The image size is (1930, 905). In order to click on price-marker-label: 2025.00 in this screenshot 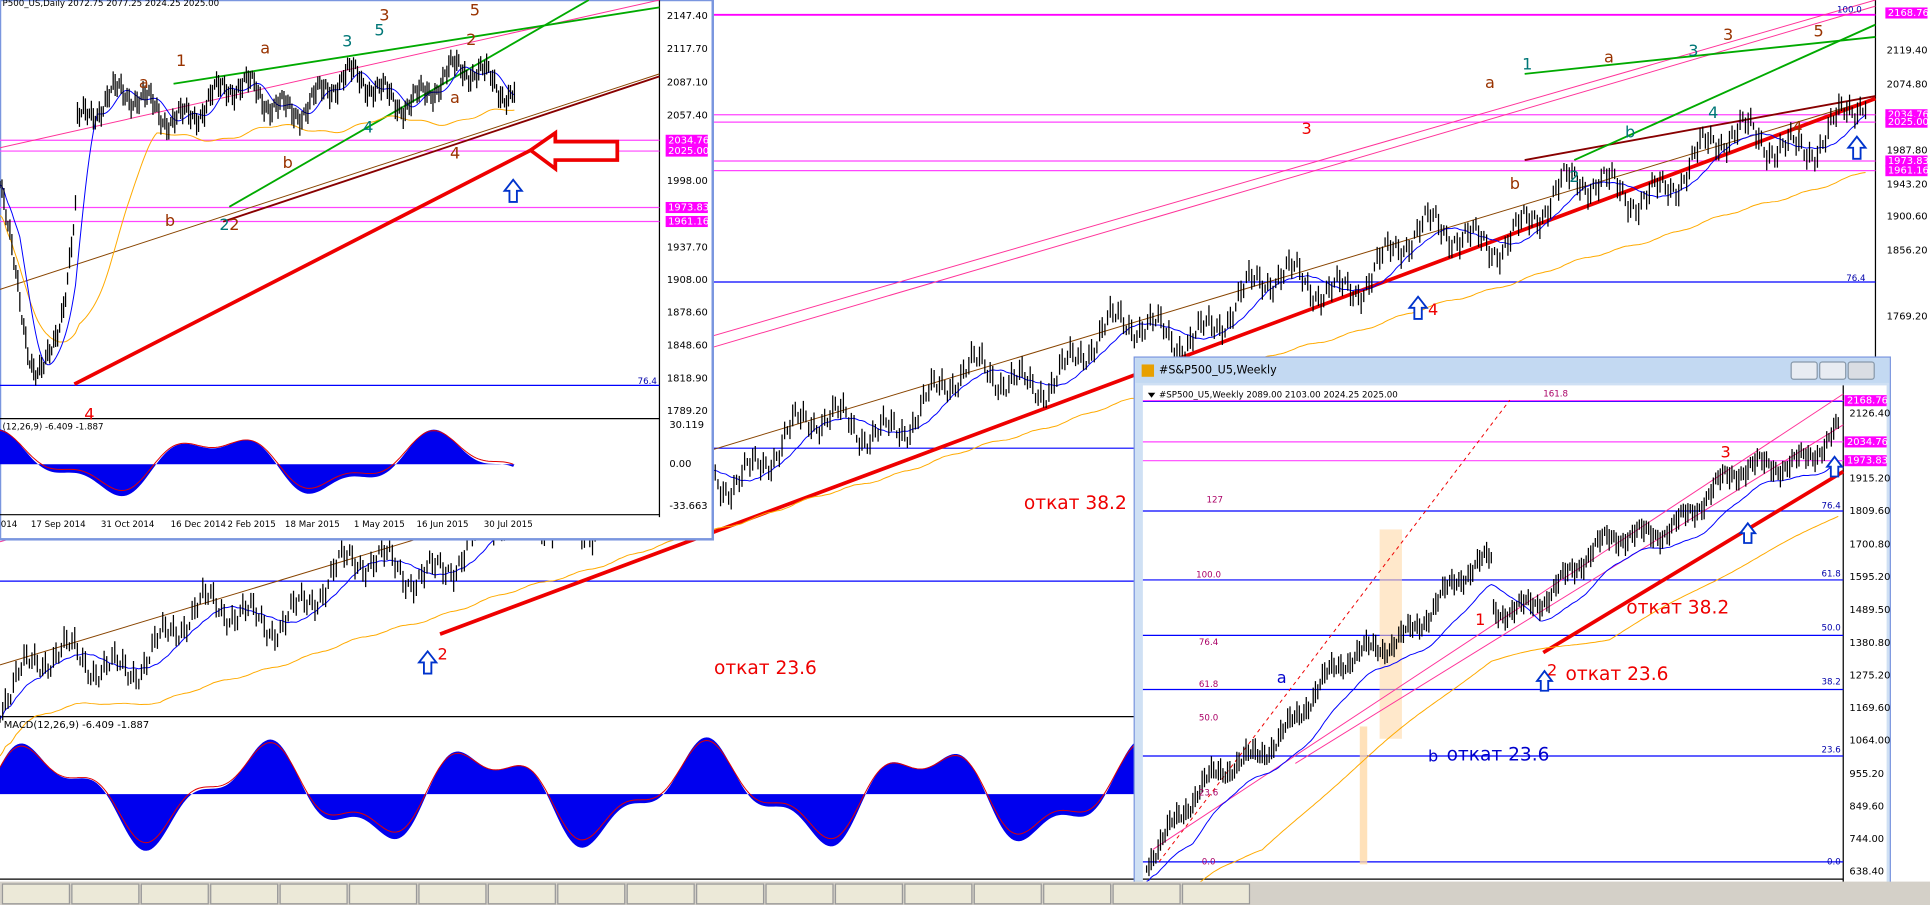, I will do `click(1908, 122)`.